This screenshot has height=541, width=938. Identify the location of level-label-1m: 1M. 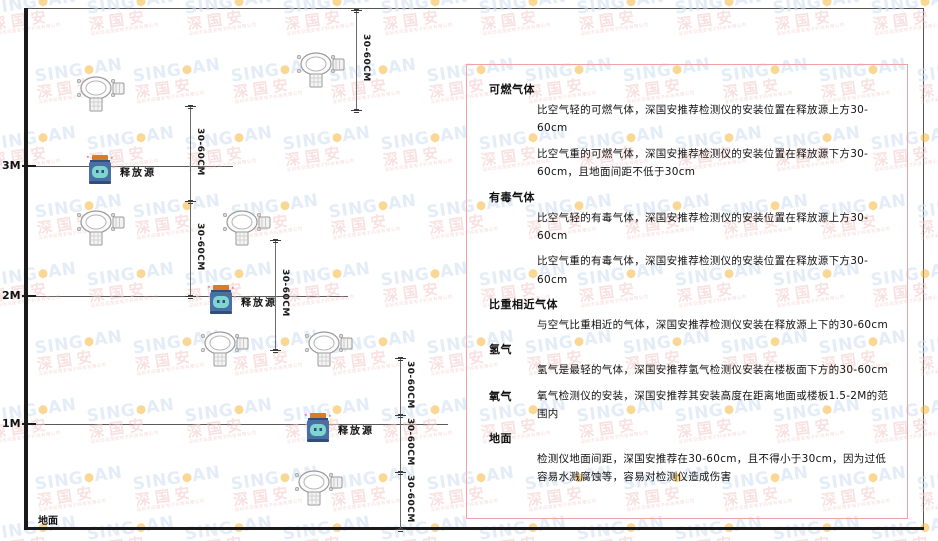
(11, 423).